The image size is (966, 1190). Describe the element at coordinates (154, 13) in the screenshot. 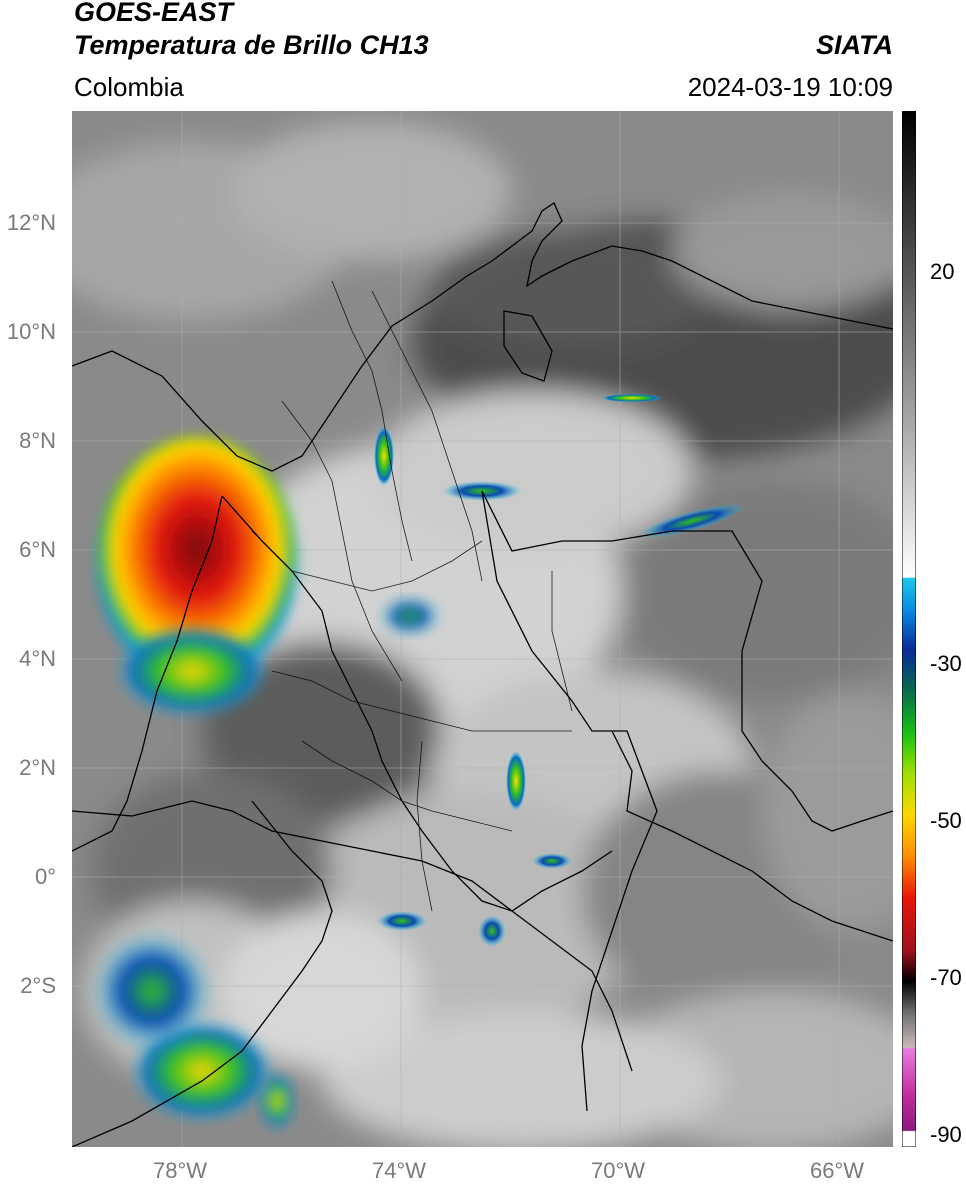

I see `satellite-title: GOES-EAST` at that location.